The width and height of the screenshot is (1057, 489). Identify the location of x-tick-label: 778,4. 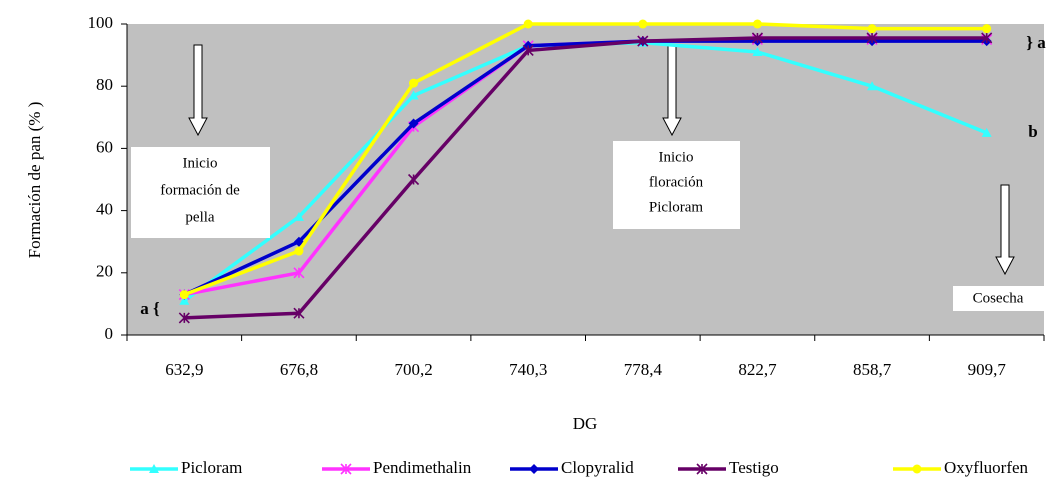
(643, 369).